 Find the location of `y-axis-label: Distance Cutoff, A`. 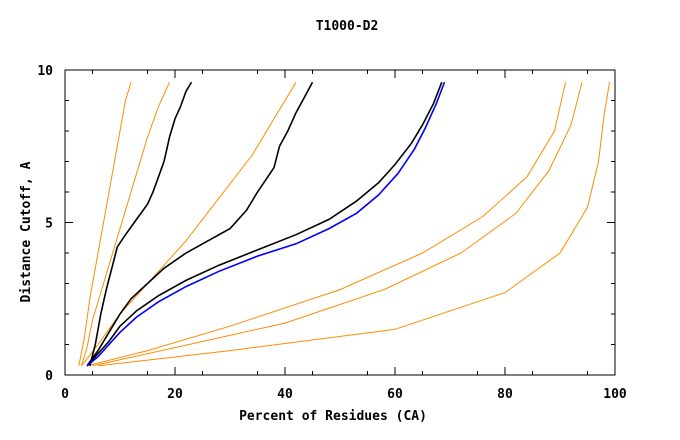

y-axis-label: Distance Cutoff, A is located at coordinates (26, 231).